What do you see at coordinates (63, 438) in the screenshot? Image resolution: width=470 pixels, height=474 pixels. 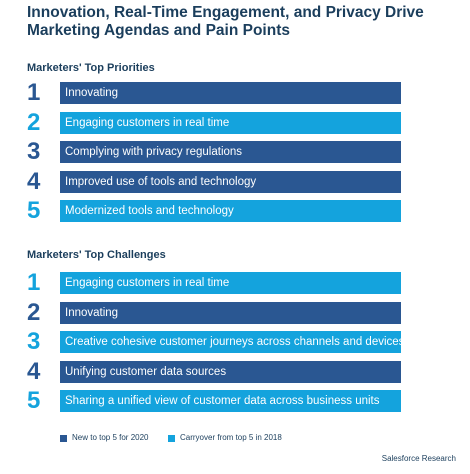 I see `legend-swatch-new` at bounding box center [63, 438].